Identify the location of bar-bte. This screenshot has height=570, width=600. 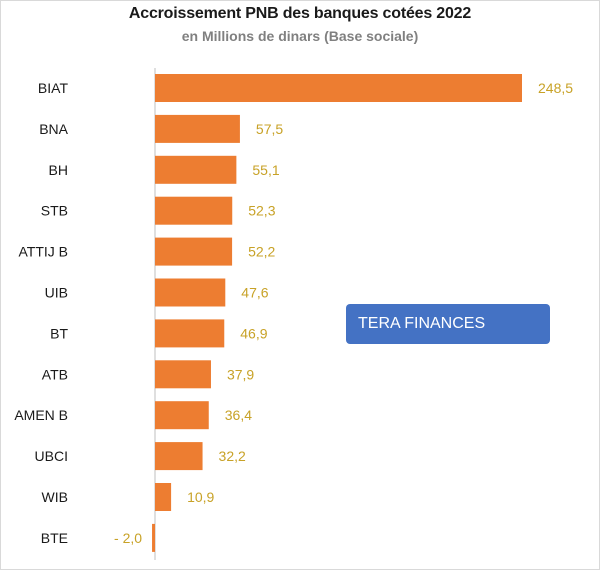
(153, 537).